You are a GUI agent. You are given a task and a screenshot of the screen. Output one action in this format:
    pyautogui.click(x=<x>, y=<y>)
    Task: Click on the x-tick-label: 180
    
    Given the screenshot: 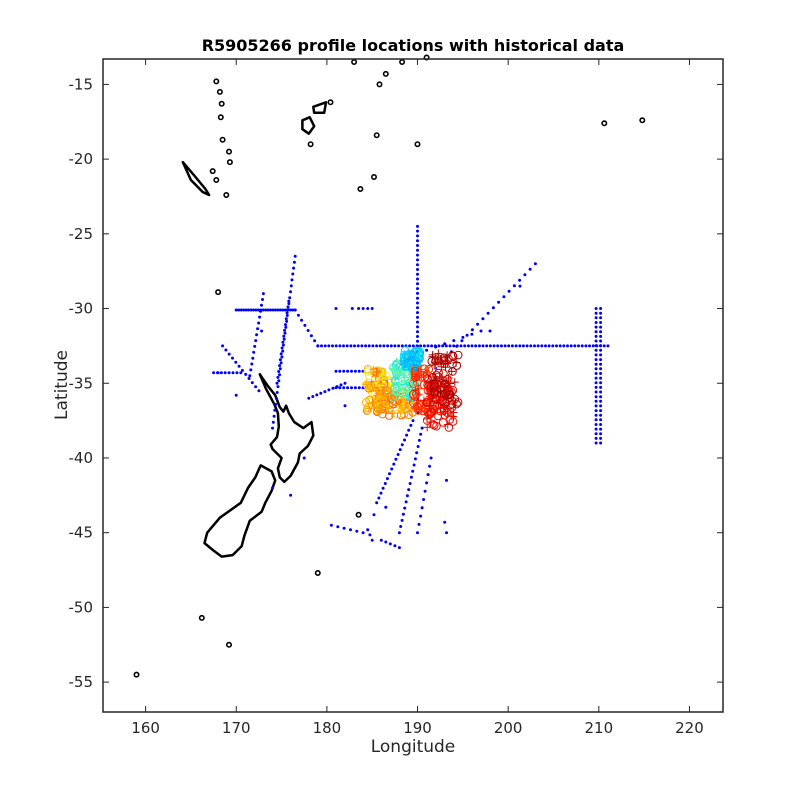 What is the action you would take?
    pyautogui.click(x=327, y=728)
    